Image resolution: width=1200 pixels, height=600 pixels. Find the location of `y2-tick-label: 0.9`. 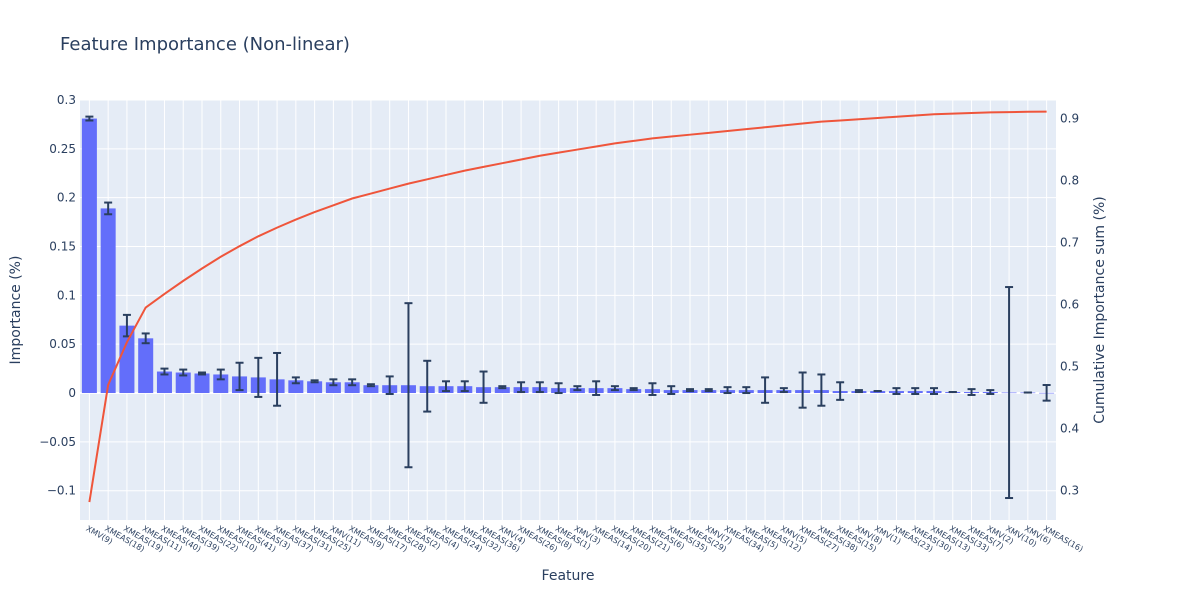

y2-tick-label: 0.9 is located at coordinates (1069, 119).